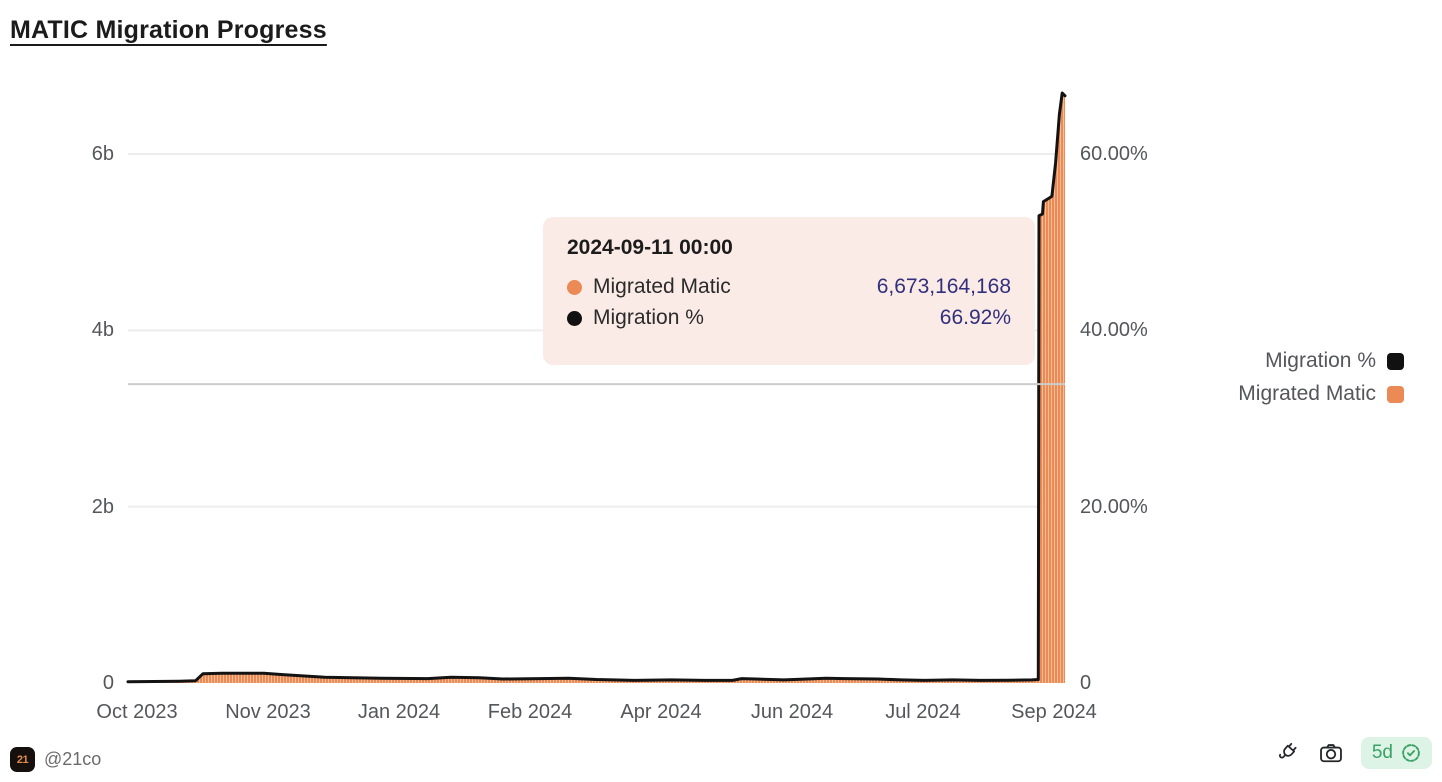 Image resolution: width=1442 pixels, height=782 pixels. Describe the element at coordinates (1331, 753) in the screenshot. I see `camera-icon` at that location.